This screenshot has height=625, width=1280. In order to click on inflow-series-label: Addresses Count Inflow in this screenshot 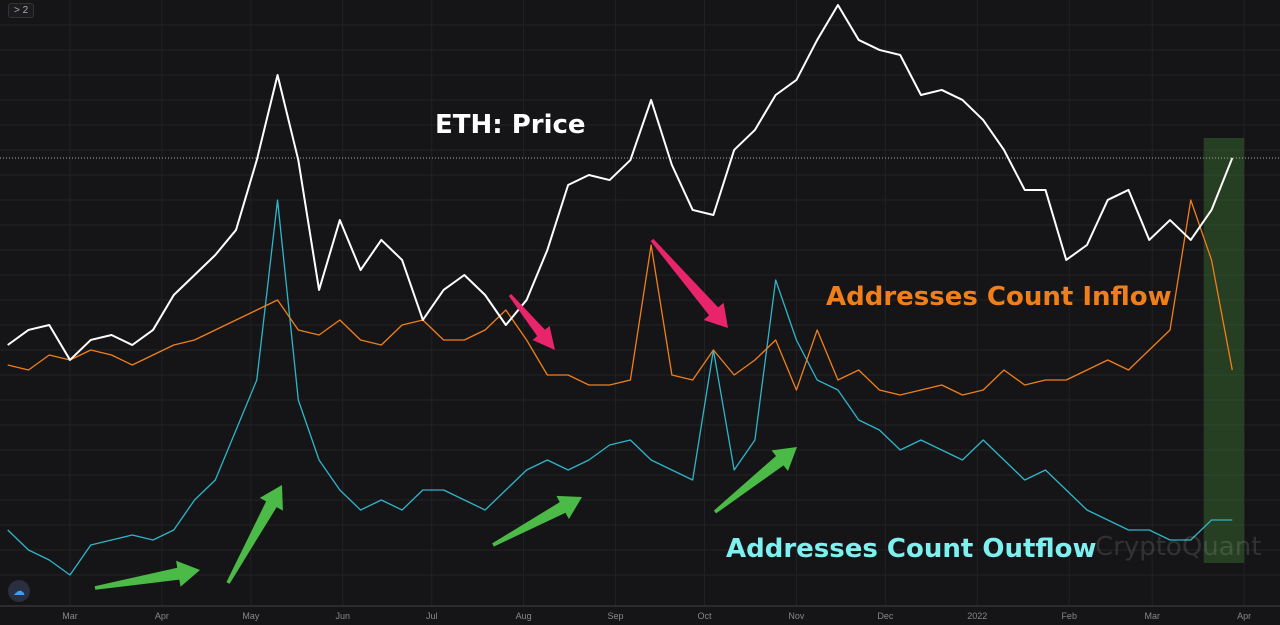, I will do `click(999, 297)`.